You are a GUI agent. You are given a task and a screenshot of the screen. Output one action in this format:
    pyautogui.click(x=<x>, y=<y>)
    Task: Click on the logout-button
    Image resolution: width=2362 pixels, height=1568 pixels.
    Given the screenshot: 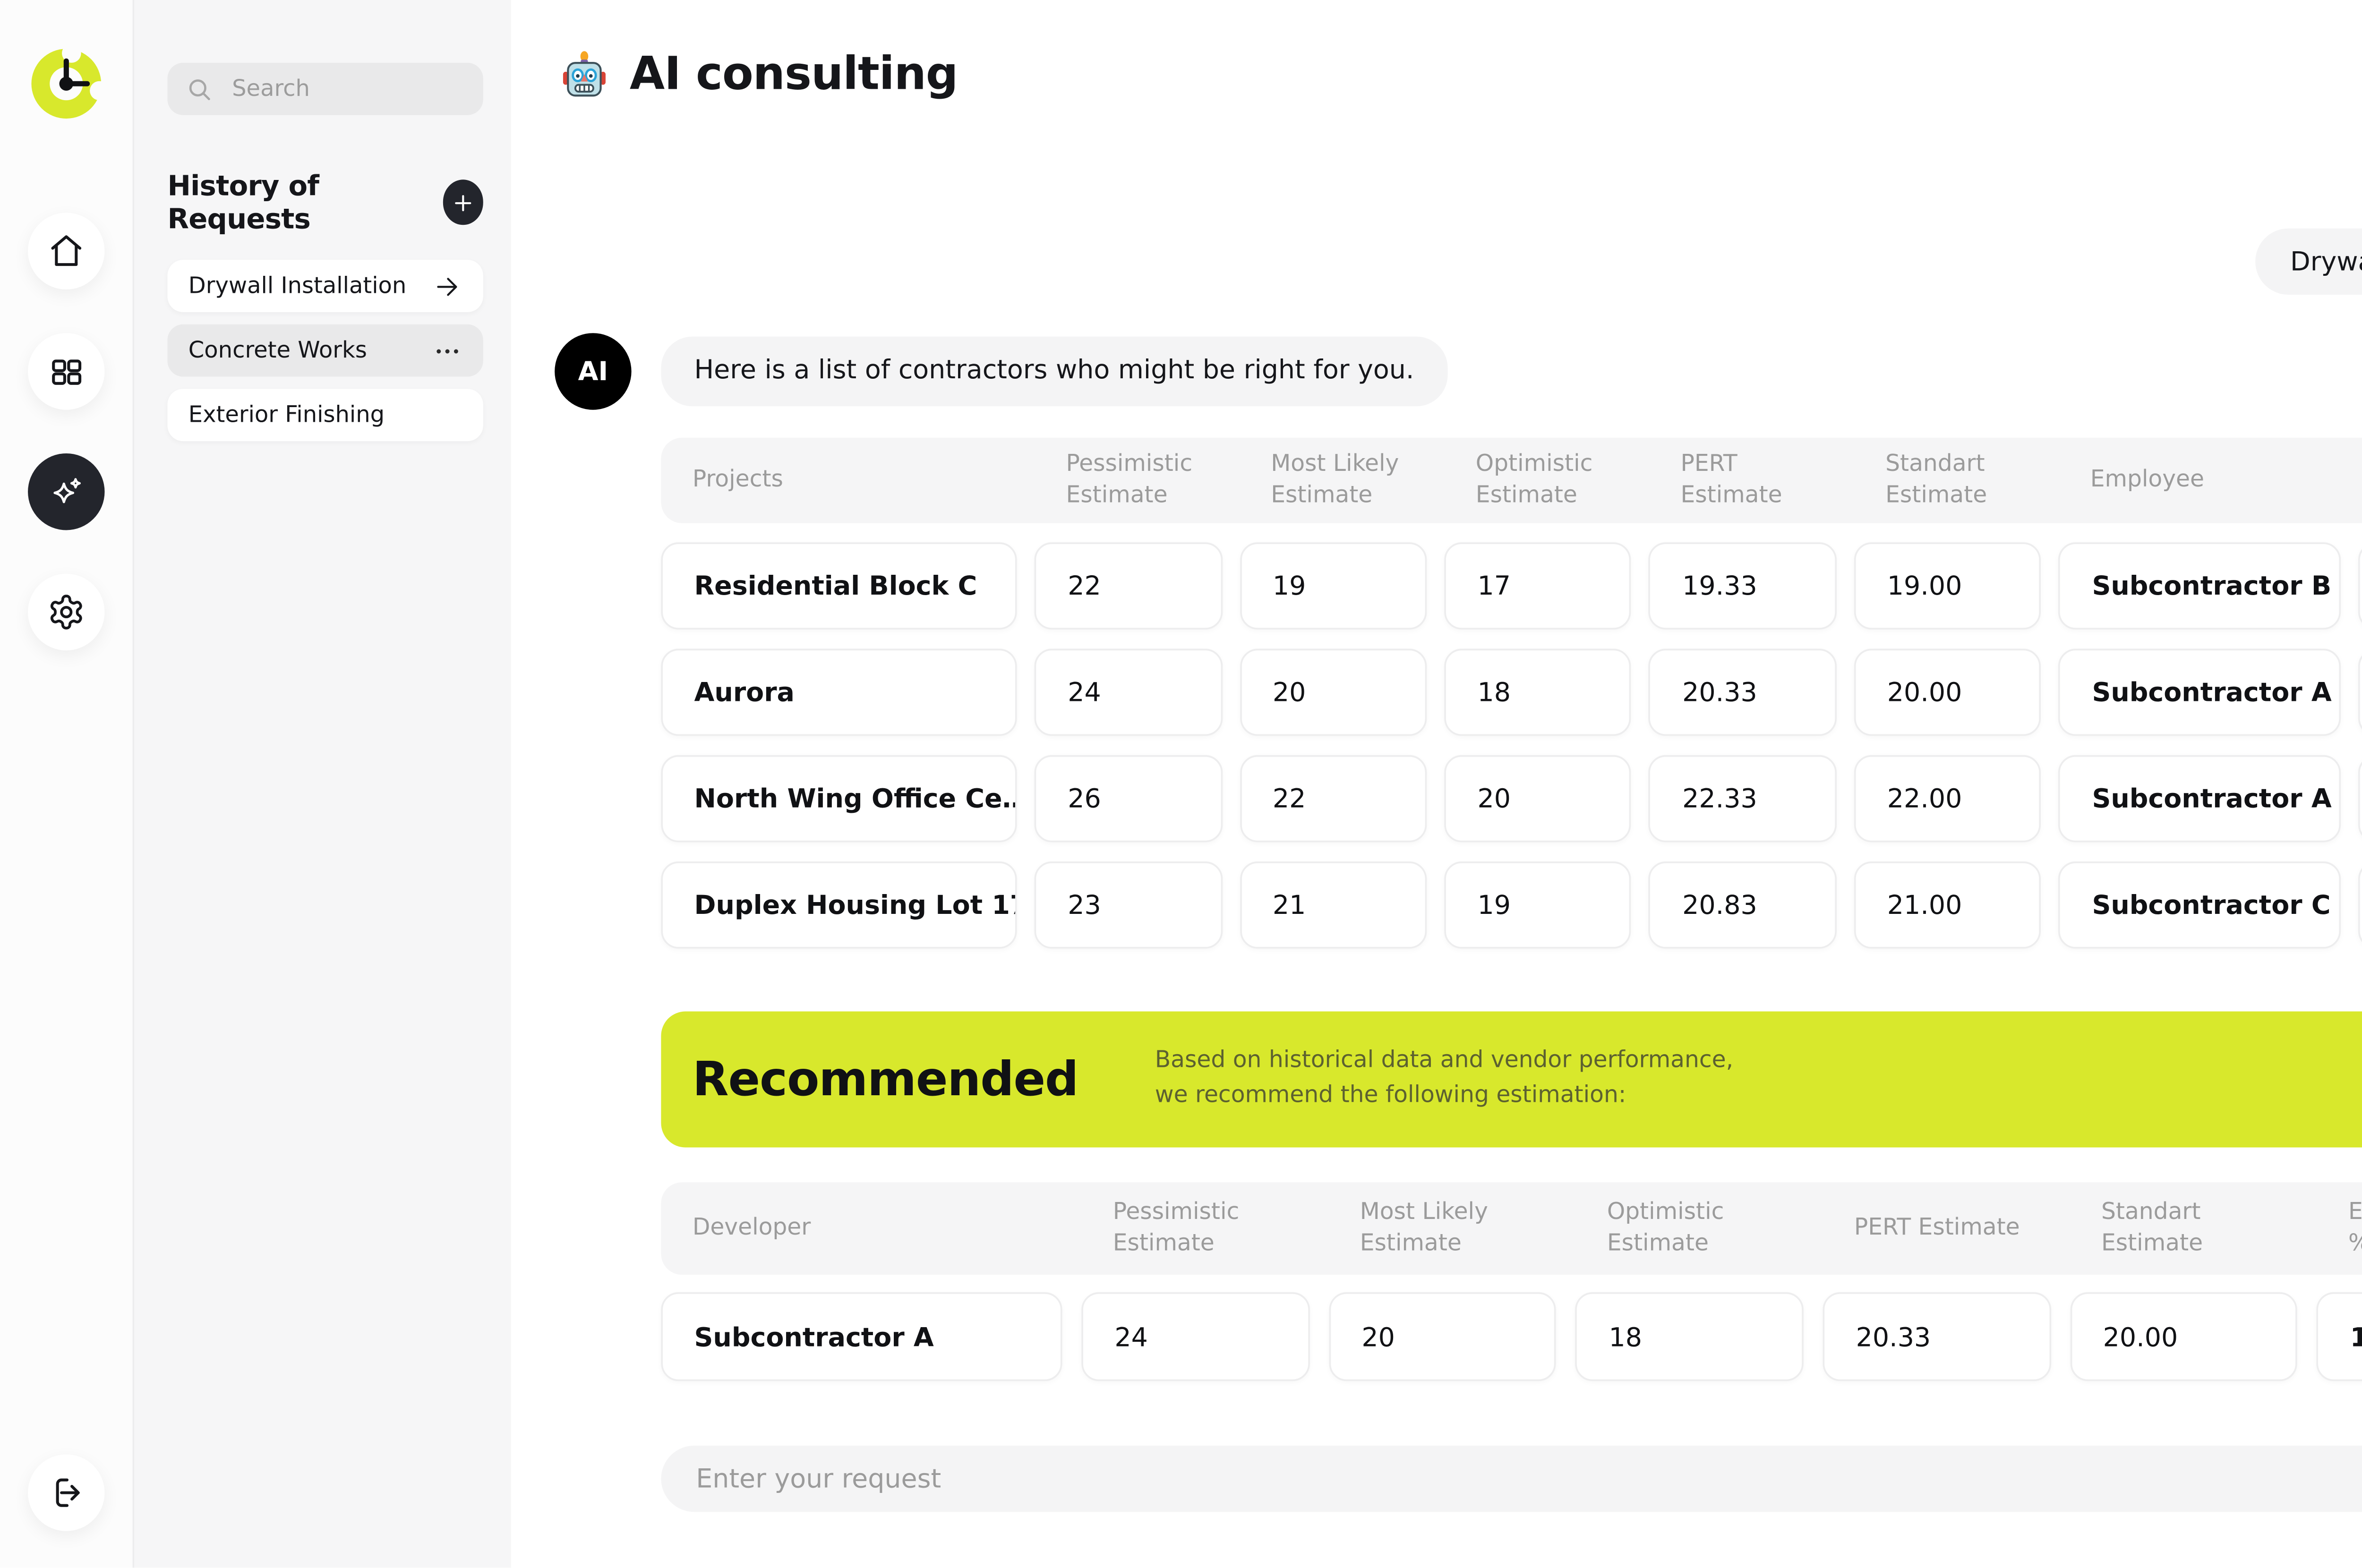 What is the action you would take?
    pyautogui.click(x=66, y=1492)
    